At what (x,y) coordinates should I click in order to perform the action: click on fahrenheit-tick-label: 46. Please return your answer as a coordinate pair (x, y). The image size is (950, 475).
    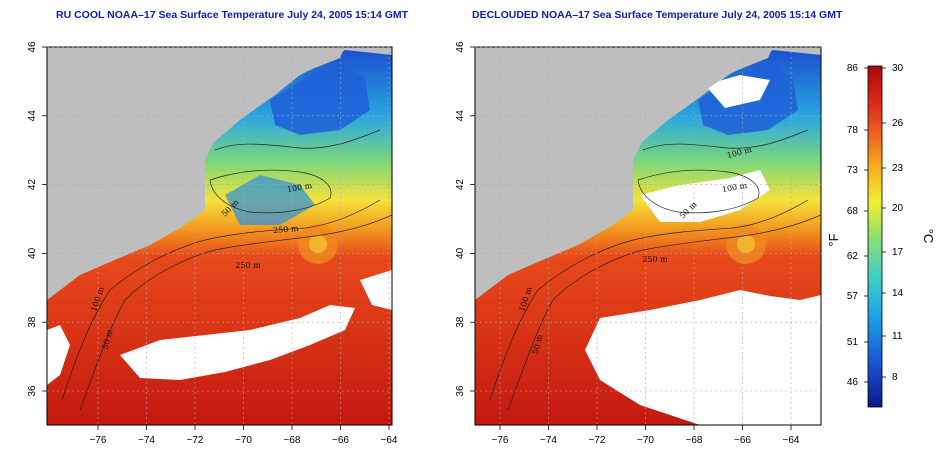
    Looking at the image, I should click on (853, 382).